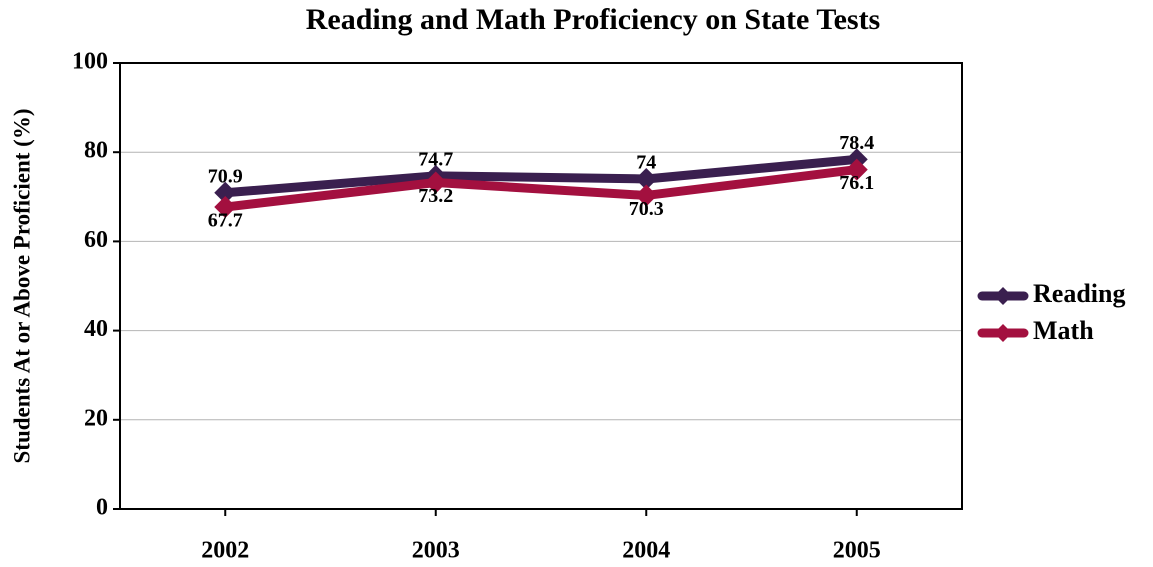 The image size is (1153, 567). Describe the element at coordinates (96, 151) in the screenshot. I see `y-tick-label: 80` at that location.